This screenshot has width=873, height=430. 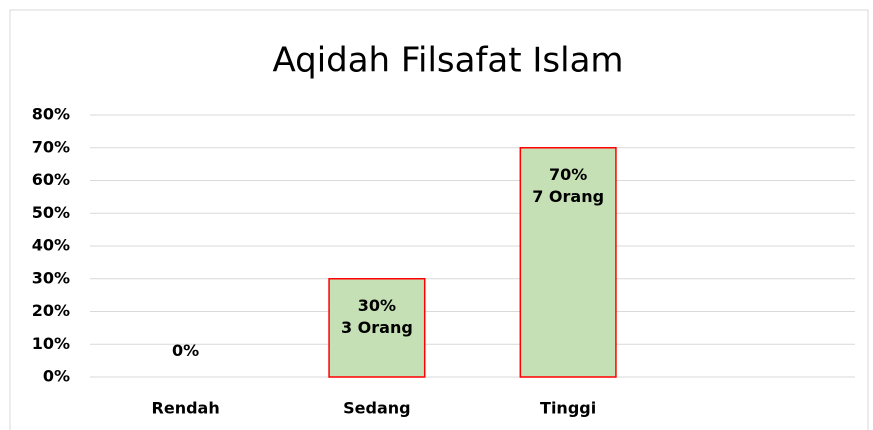 I want to click on y-tick-label: 10%, so click(x=51, y=343).